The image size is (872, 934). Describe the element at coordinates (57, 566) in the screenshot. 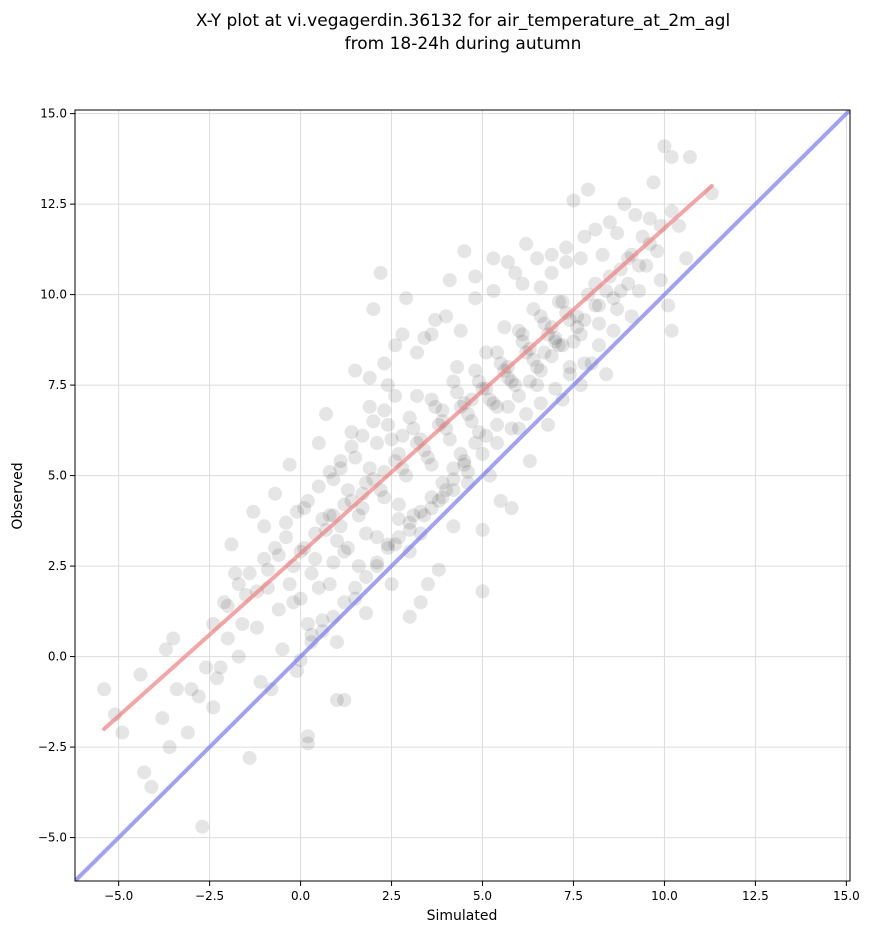

I see `y-tick-label-3: 2.5` at that location.